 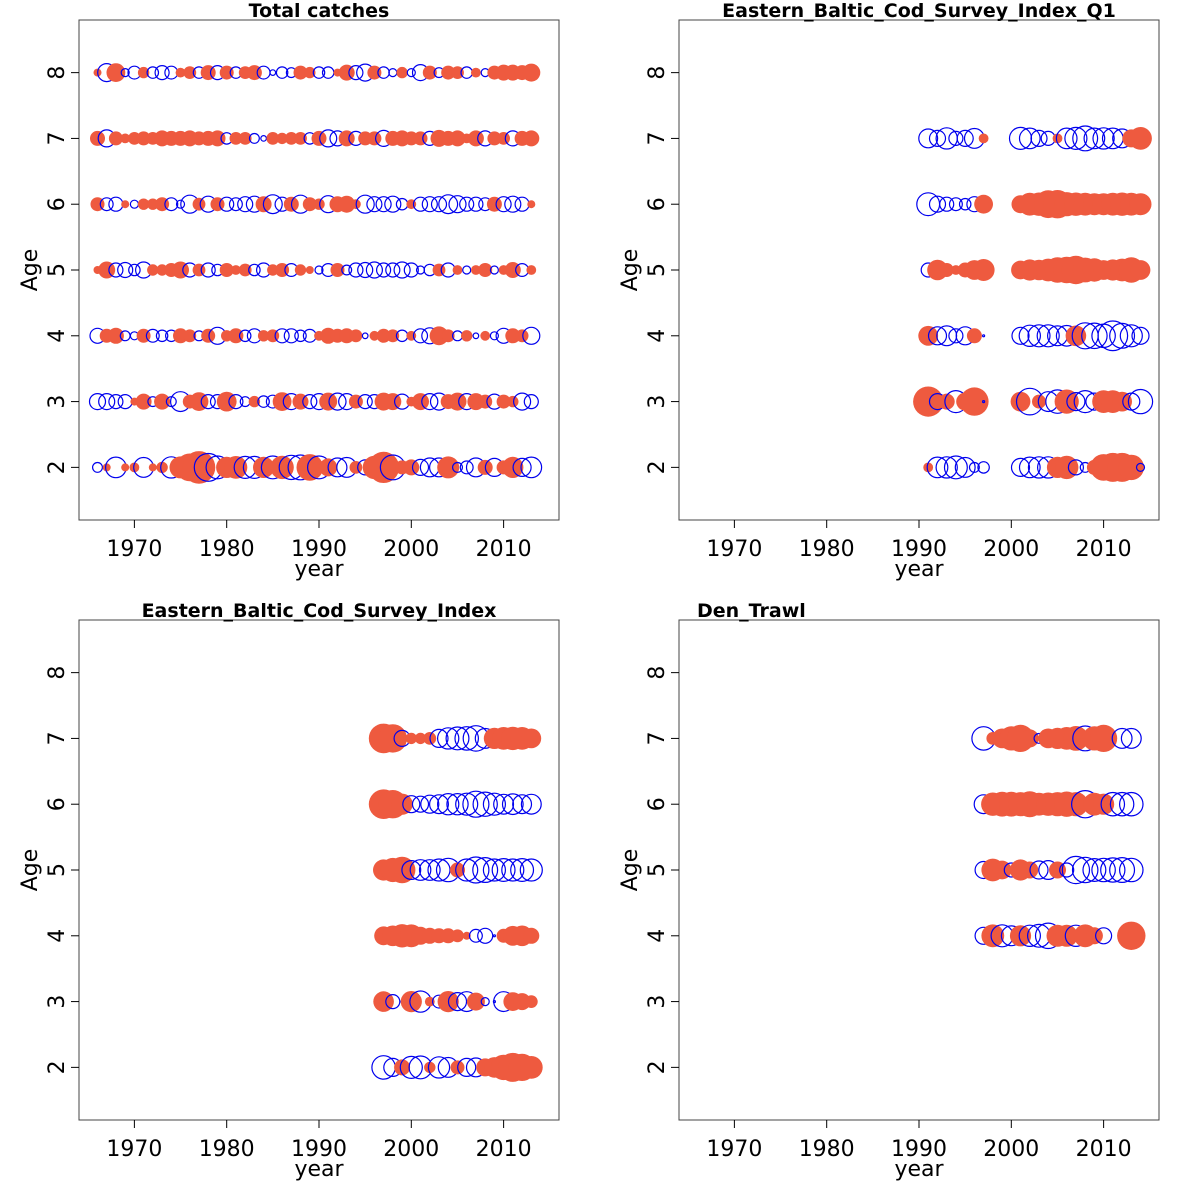 What do you see at coordinates (937, 336) in the screenshot?
I see `bubble-age4-1992` at bounding box center [937, 336].